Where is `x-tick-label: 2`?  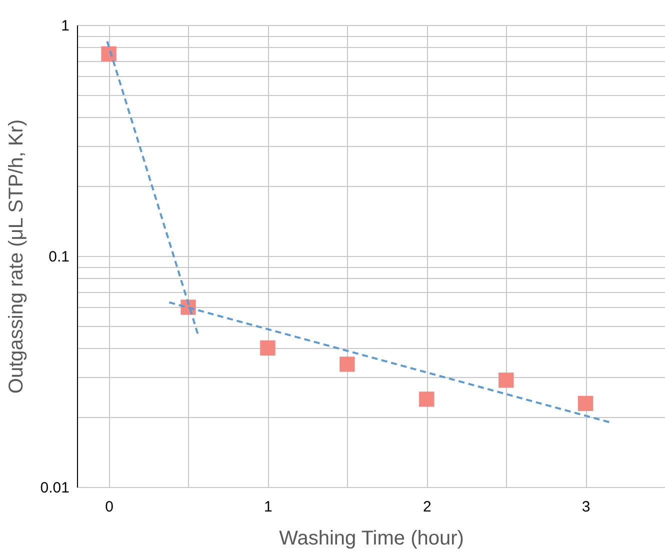
x-tick-label: 2 is located at coordinates (427, 507).